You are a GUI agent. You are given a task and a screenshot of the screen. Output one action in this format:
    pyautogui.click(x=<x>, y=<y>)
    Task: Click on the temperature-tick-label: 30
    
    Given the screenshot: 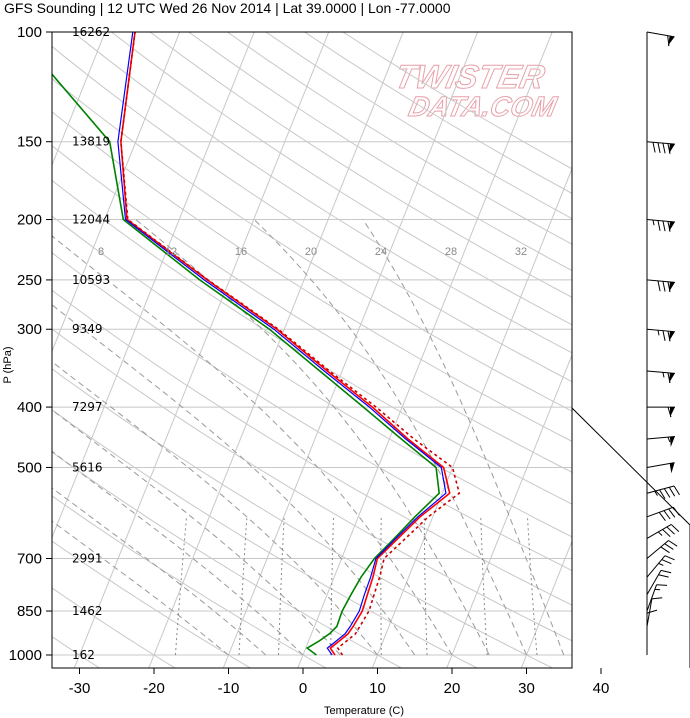 What is the action you would take?
    pyautogui.click(x=526, y=688)
    